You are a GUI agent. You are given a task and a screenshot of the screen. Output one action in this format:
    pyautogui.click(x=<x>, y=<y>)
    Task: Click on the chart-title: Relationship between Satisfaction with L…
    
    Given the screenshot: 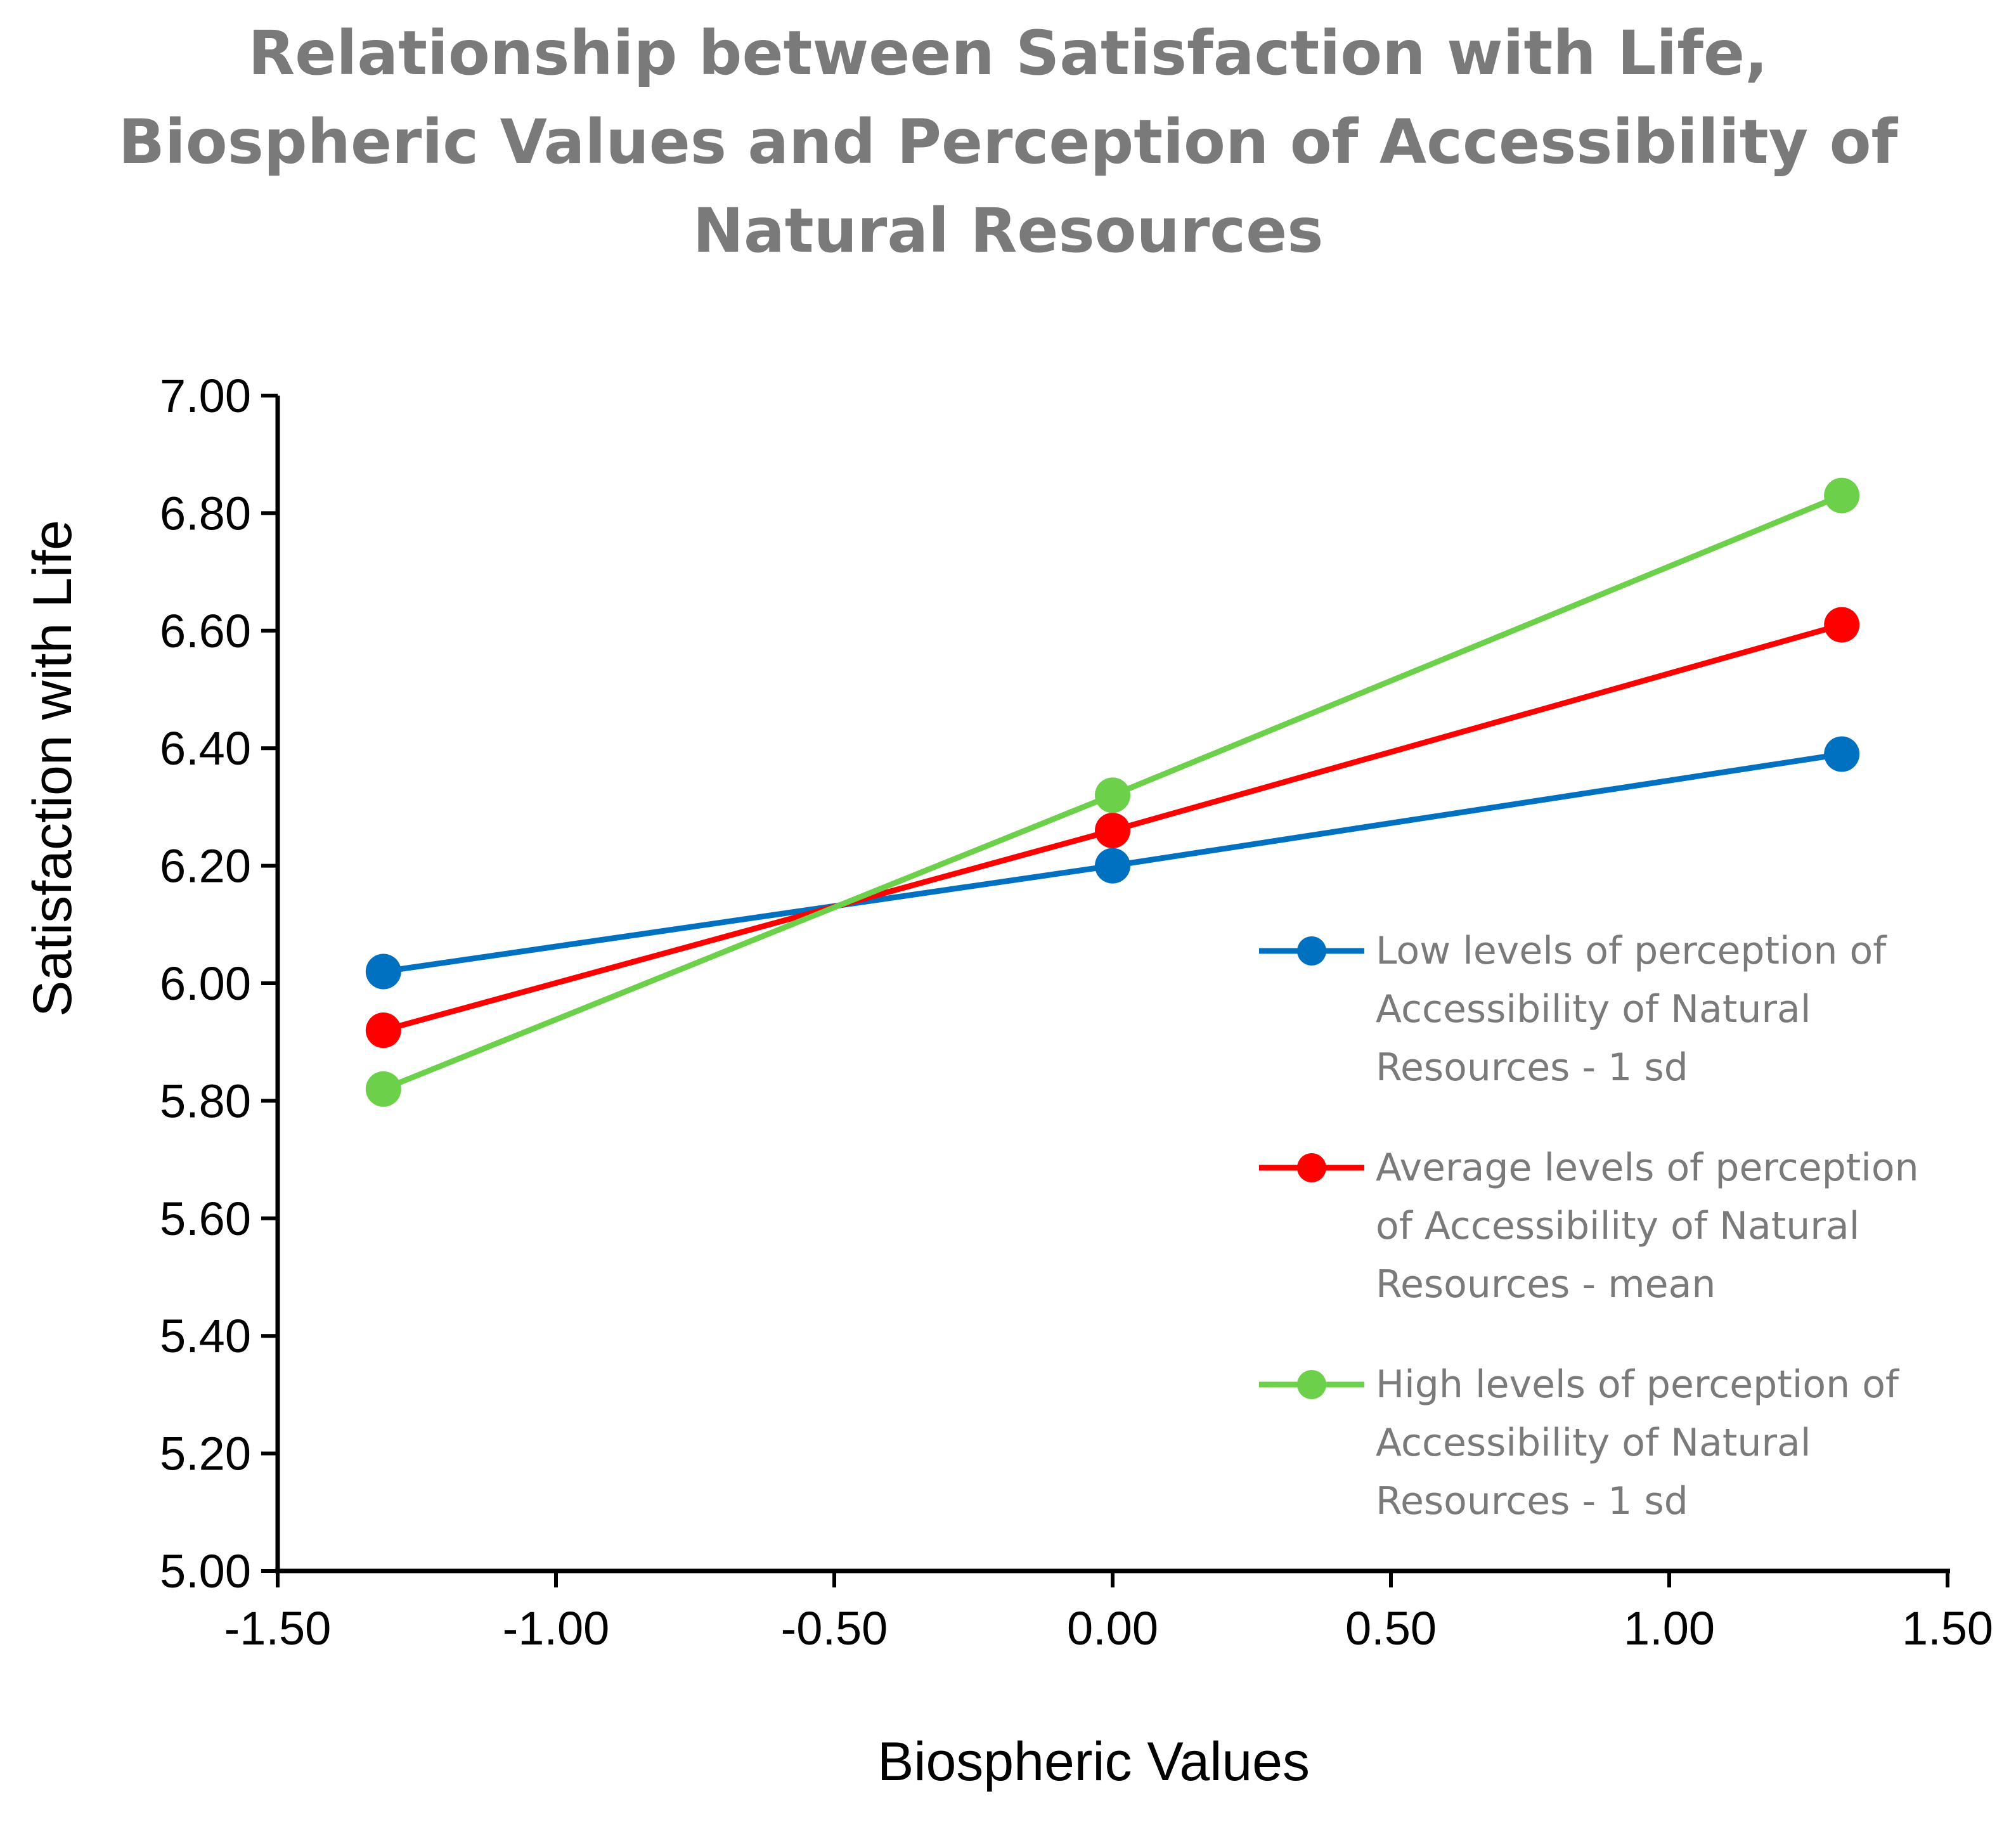 What is the action you would take?
    pyautogui.click(x=1008, y=142)
    